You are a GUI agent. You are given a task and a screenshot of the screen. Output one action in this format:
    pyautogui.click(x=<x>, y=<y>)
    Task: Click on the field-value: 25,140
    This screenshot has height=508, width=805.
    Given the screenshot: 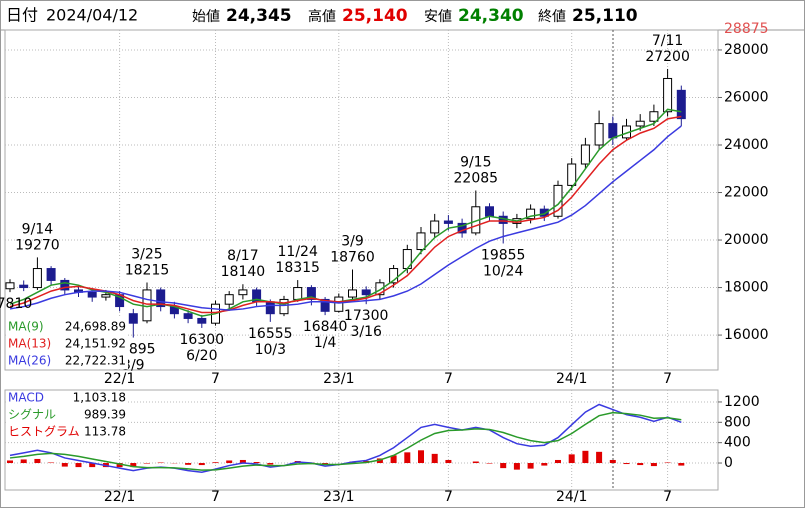 What is the action you would take?
    pyautogui.click(x=375, y=16)
    